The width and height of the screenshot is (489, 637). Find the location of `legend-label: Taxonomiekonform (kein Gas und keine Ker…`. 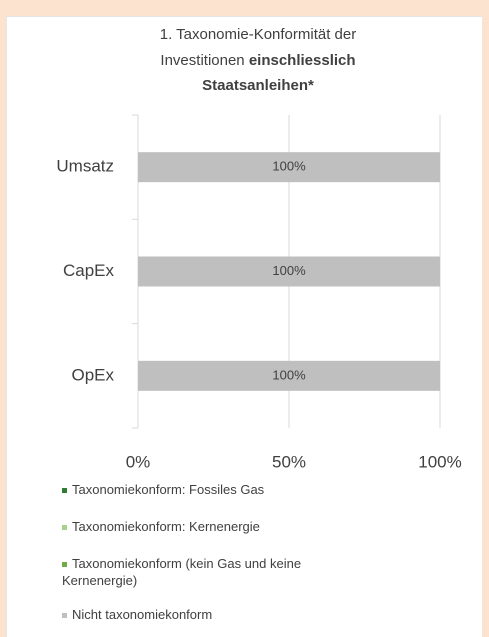

legend-label: Taxonomiekonform (kein Gas und keine Ker… is located at coordinates (182, 572).